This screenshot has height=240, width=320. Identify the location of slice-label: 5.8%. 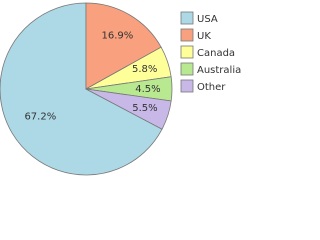
(144, 69).